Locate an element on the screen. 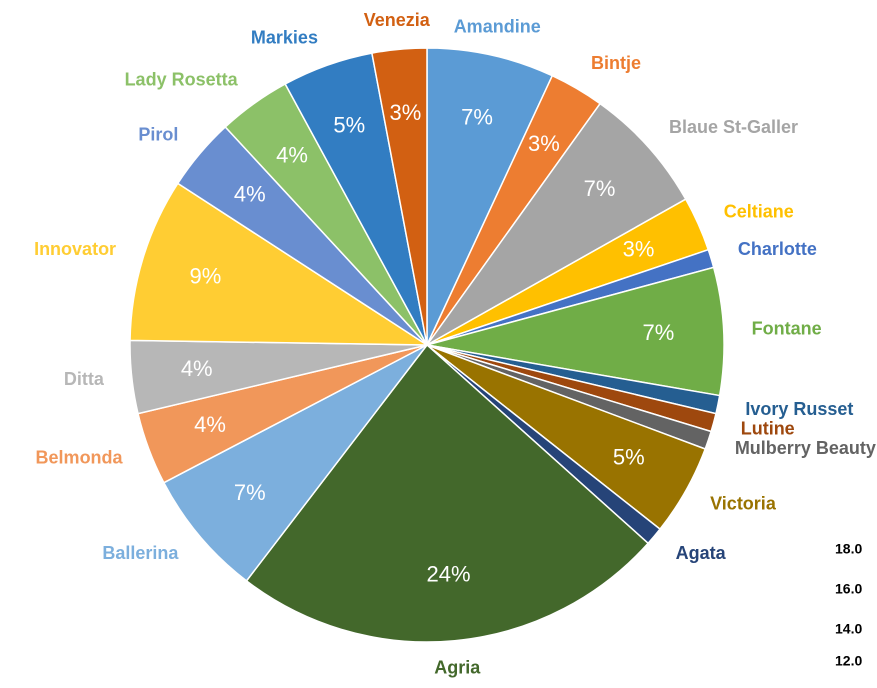  category-label: Lady Rosetta is located at coordinates (182, 80).